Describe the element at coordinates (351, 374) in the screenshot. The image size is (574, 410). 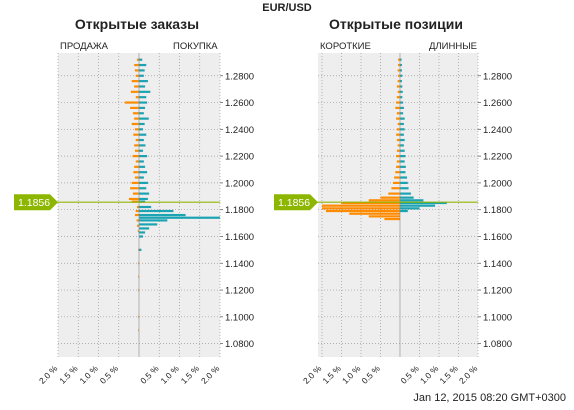
I see `positions-percent-tick-label: 1.0 %` at that location.